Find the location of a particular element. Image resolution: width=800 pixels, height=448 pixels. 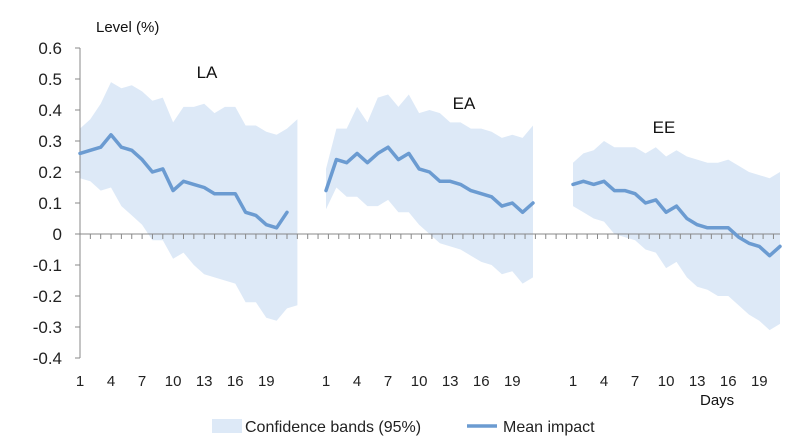

y-tick-label: 0.3 is located at coordinates (50, 141).